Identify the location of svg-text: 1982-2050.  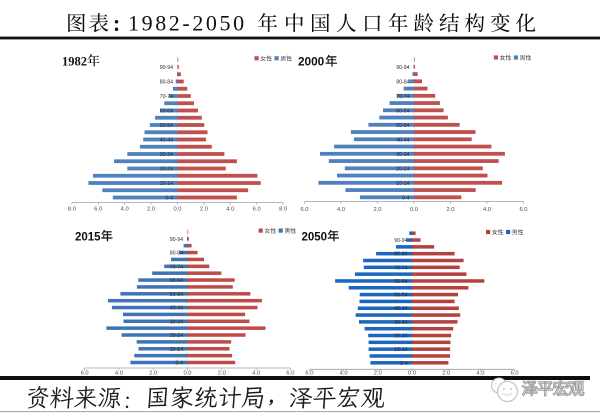
(187, 23).